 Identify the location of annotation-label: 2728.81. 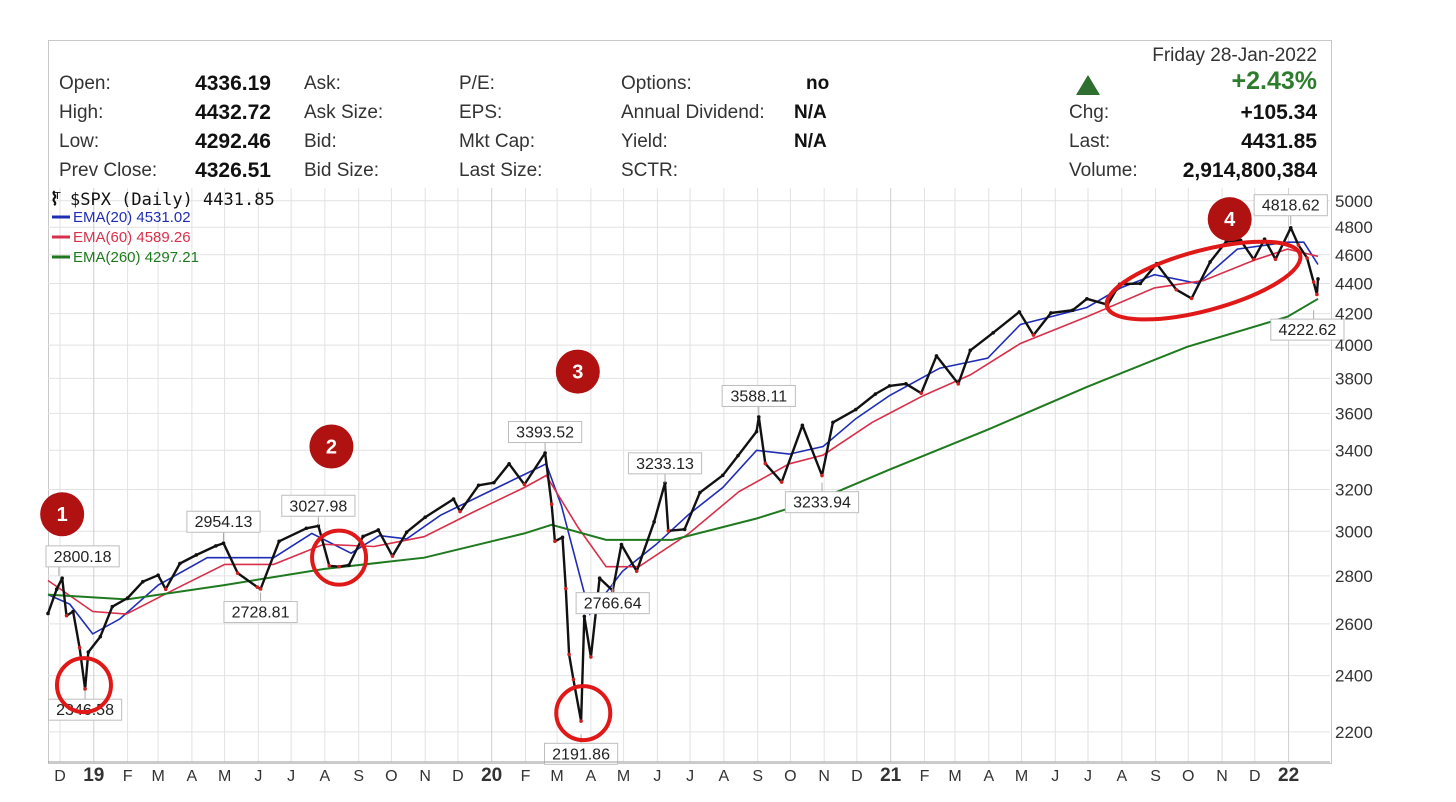
(261, 613).